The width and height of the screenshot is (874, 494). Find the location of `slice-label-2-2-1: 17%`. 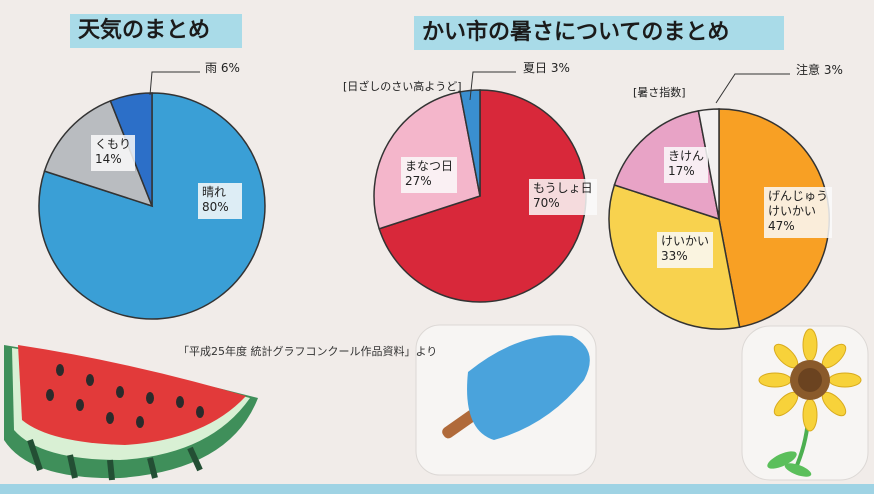

slice-label-2-2-1: 17% is located at coordinates (681, 171).